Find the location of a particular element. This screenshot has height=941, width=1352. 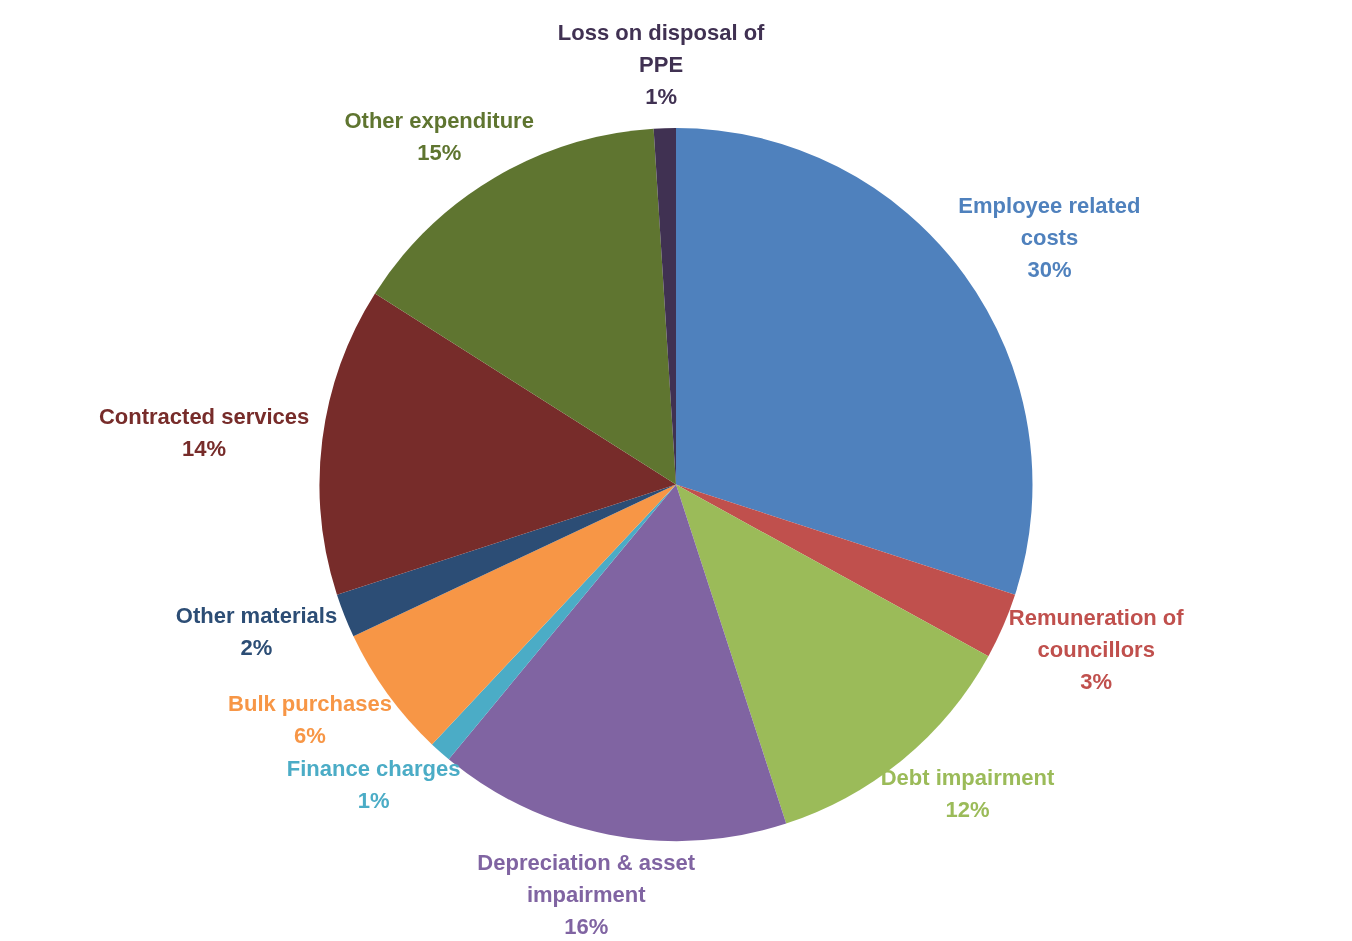

slice-label: Contracted services is located at coordinates (204, 417).